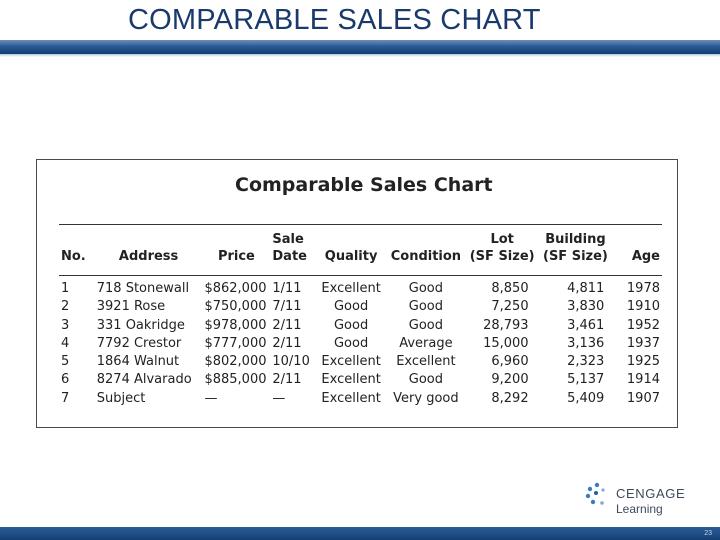  What do you see at coordinates (586, 288) in the screenshot?
I see `cell-building-size: 4,811` at bounding box center [586, 288].